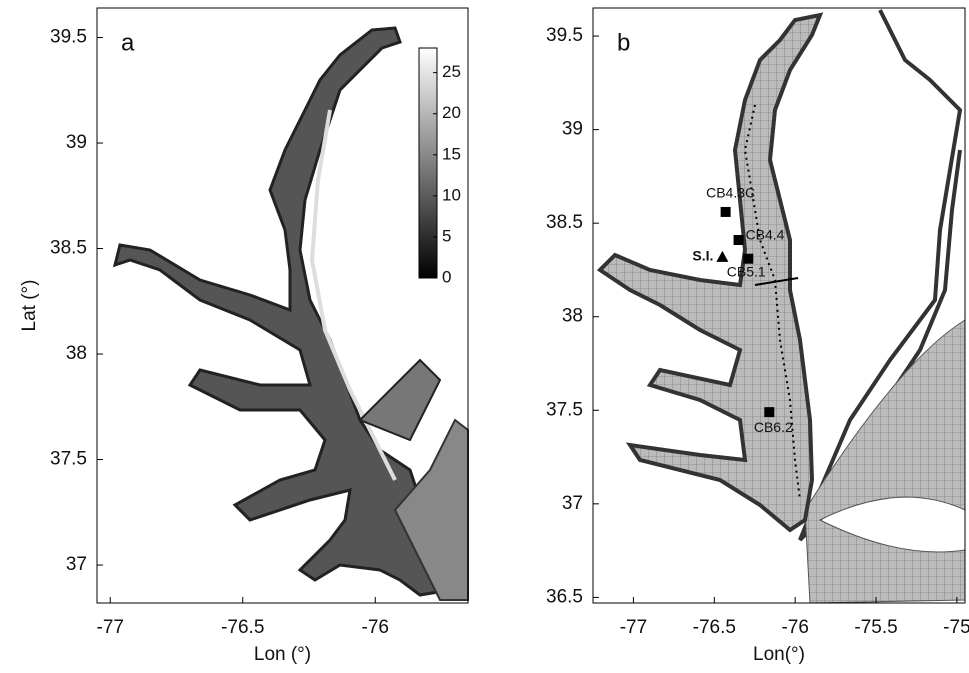  Describe the element at coordinates (428, 163) in the screenshot. I see `colorbar` at that location.